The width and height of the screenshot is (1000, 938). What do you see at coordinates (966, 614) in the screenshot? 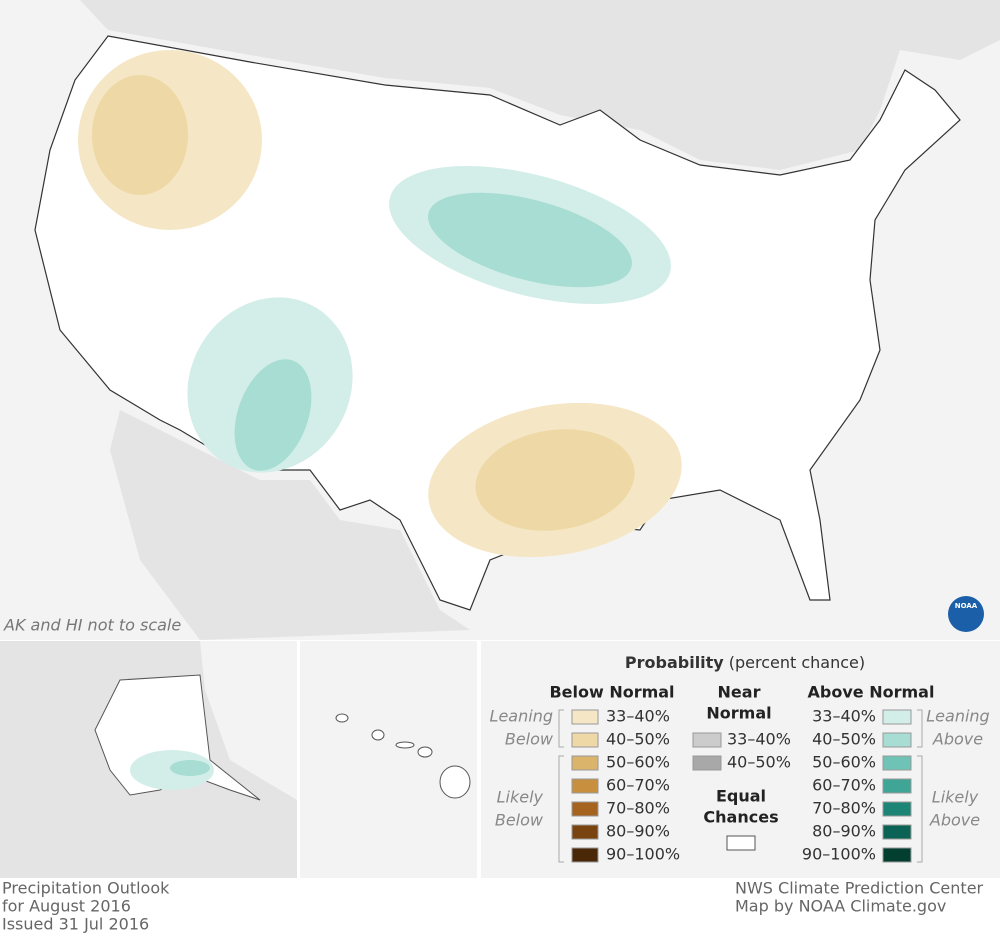
I see `noaa-logo` at bounding box center [966, 614].